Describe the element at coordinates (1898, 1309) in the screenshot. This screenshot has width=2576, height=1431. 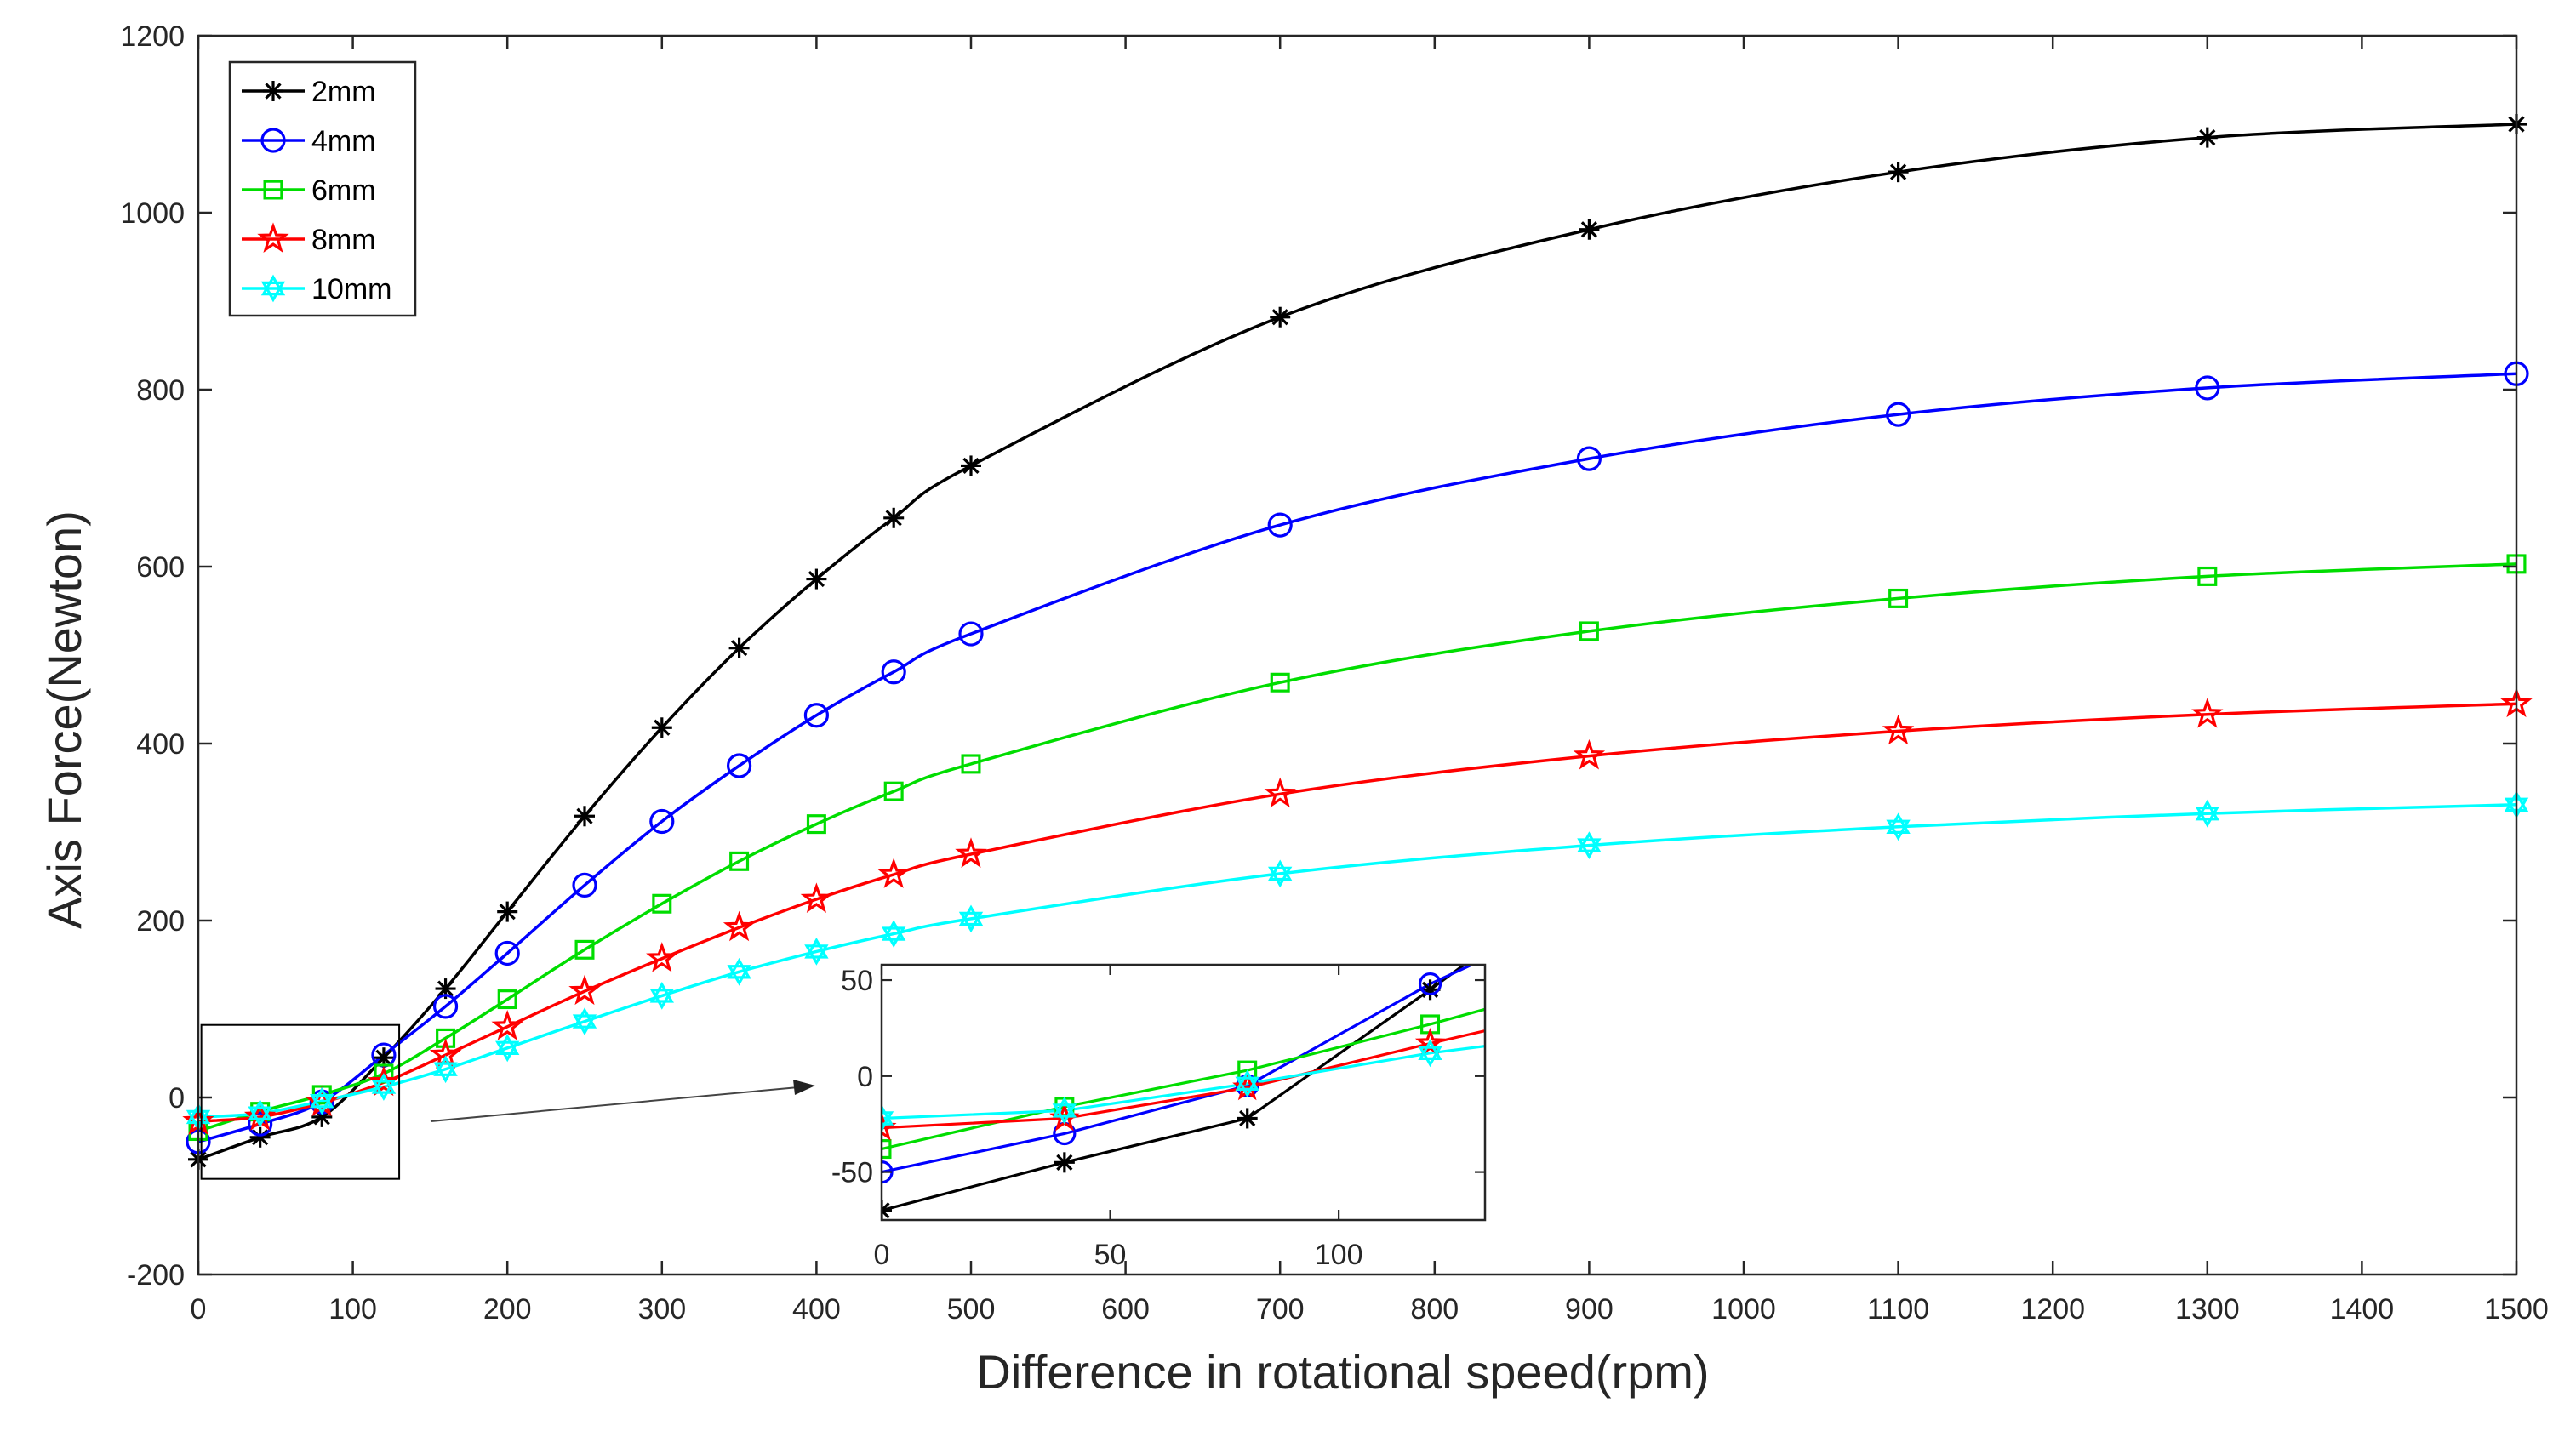
I see `x-tick-label: 1100` at that location.